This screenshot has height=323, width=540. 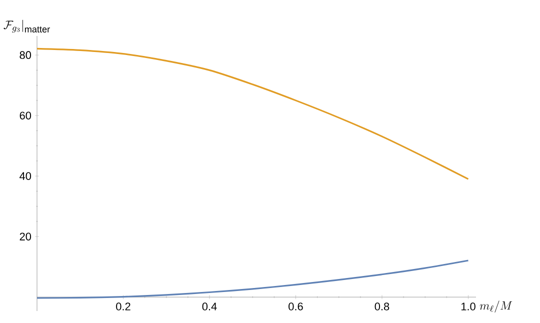 I want to click on x-tick-label: 0.6, so click(x=295, y=306).